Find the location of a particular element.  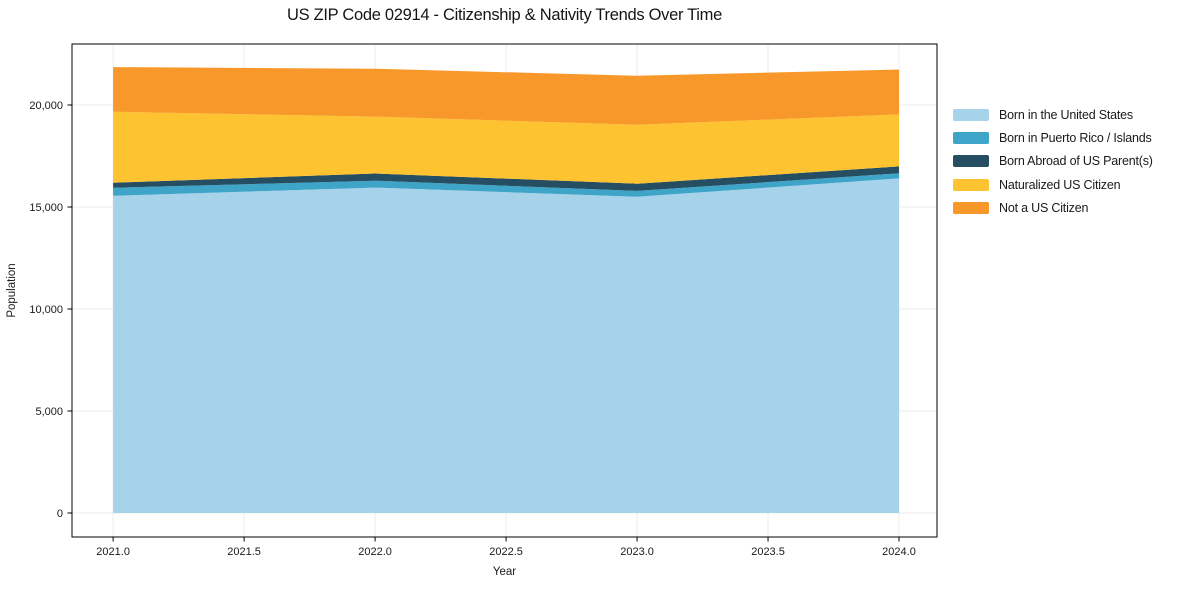

y-tick-label: 0 is located at coordinates (60, 514).